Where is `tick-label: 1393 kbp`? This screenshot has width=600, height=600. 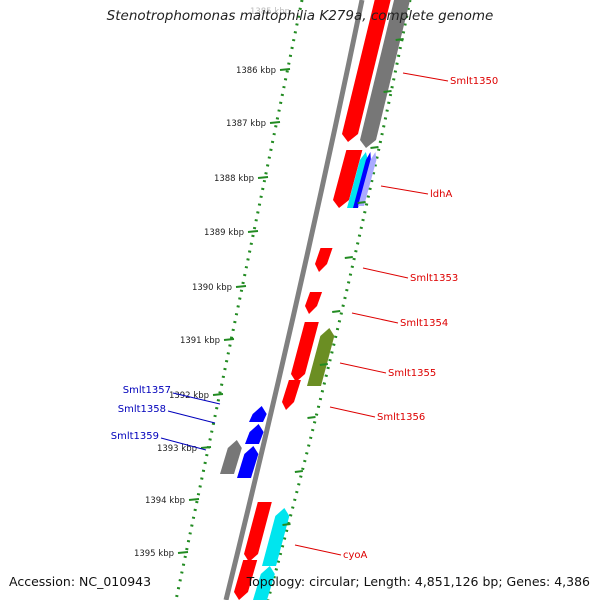
tick-label: 1393 kbp is located at coordinates (177, 449).